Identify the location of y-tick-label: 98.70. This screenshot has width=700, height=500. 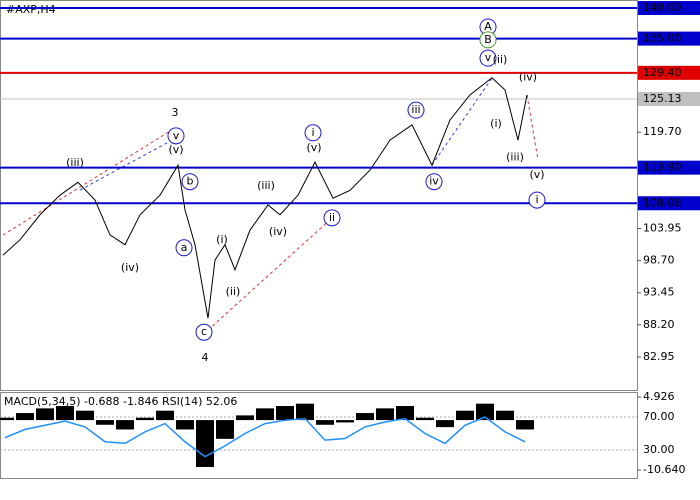
(659, 260).